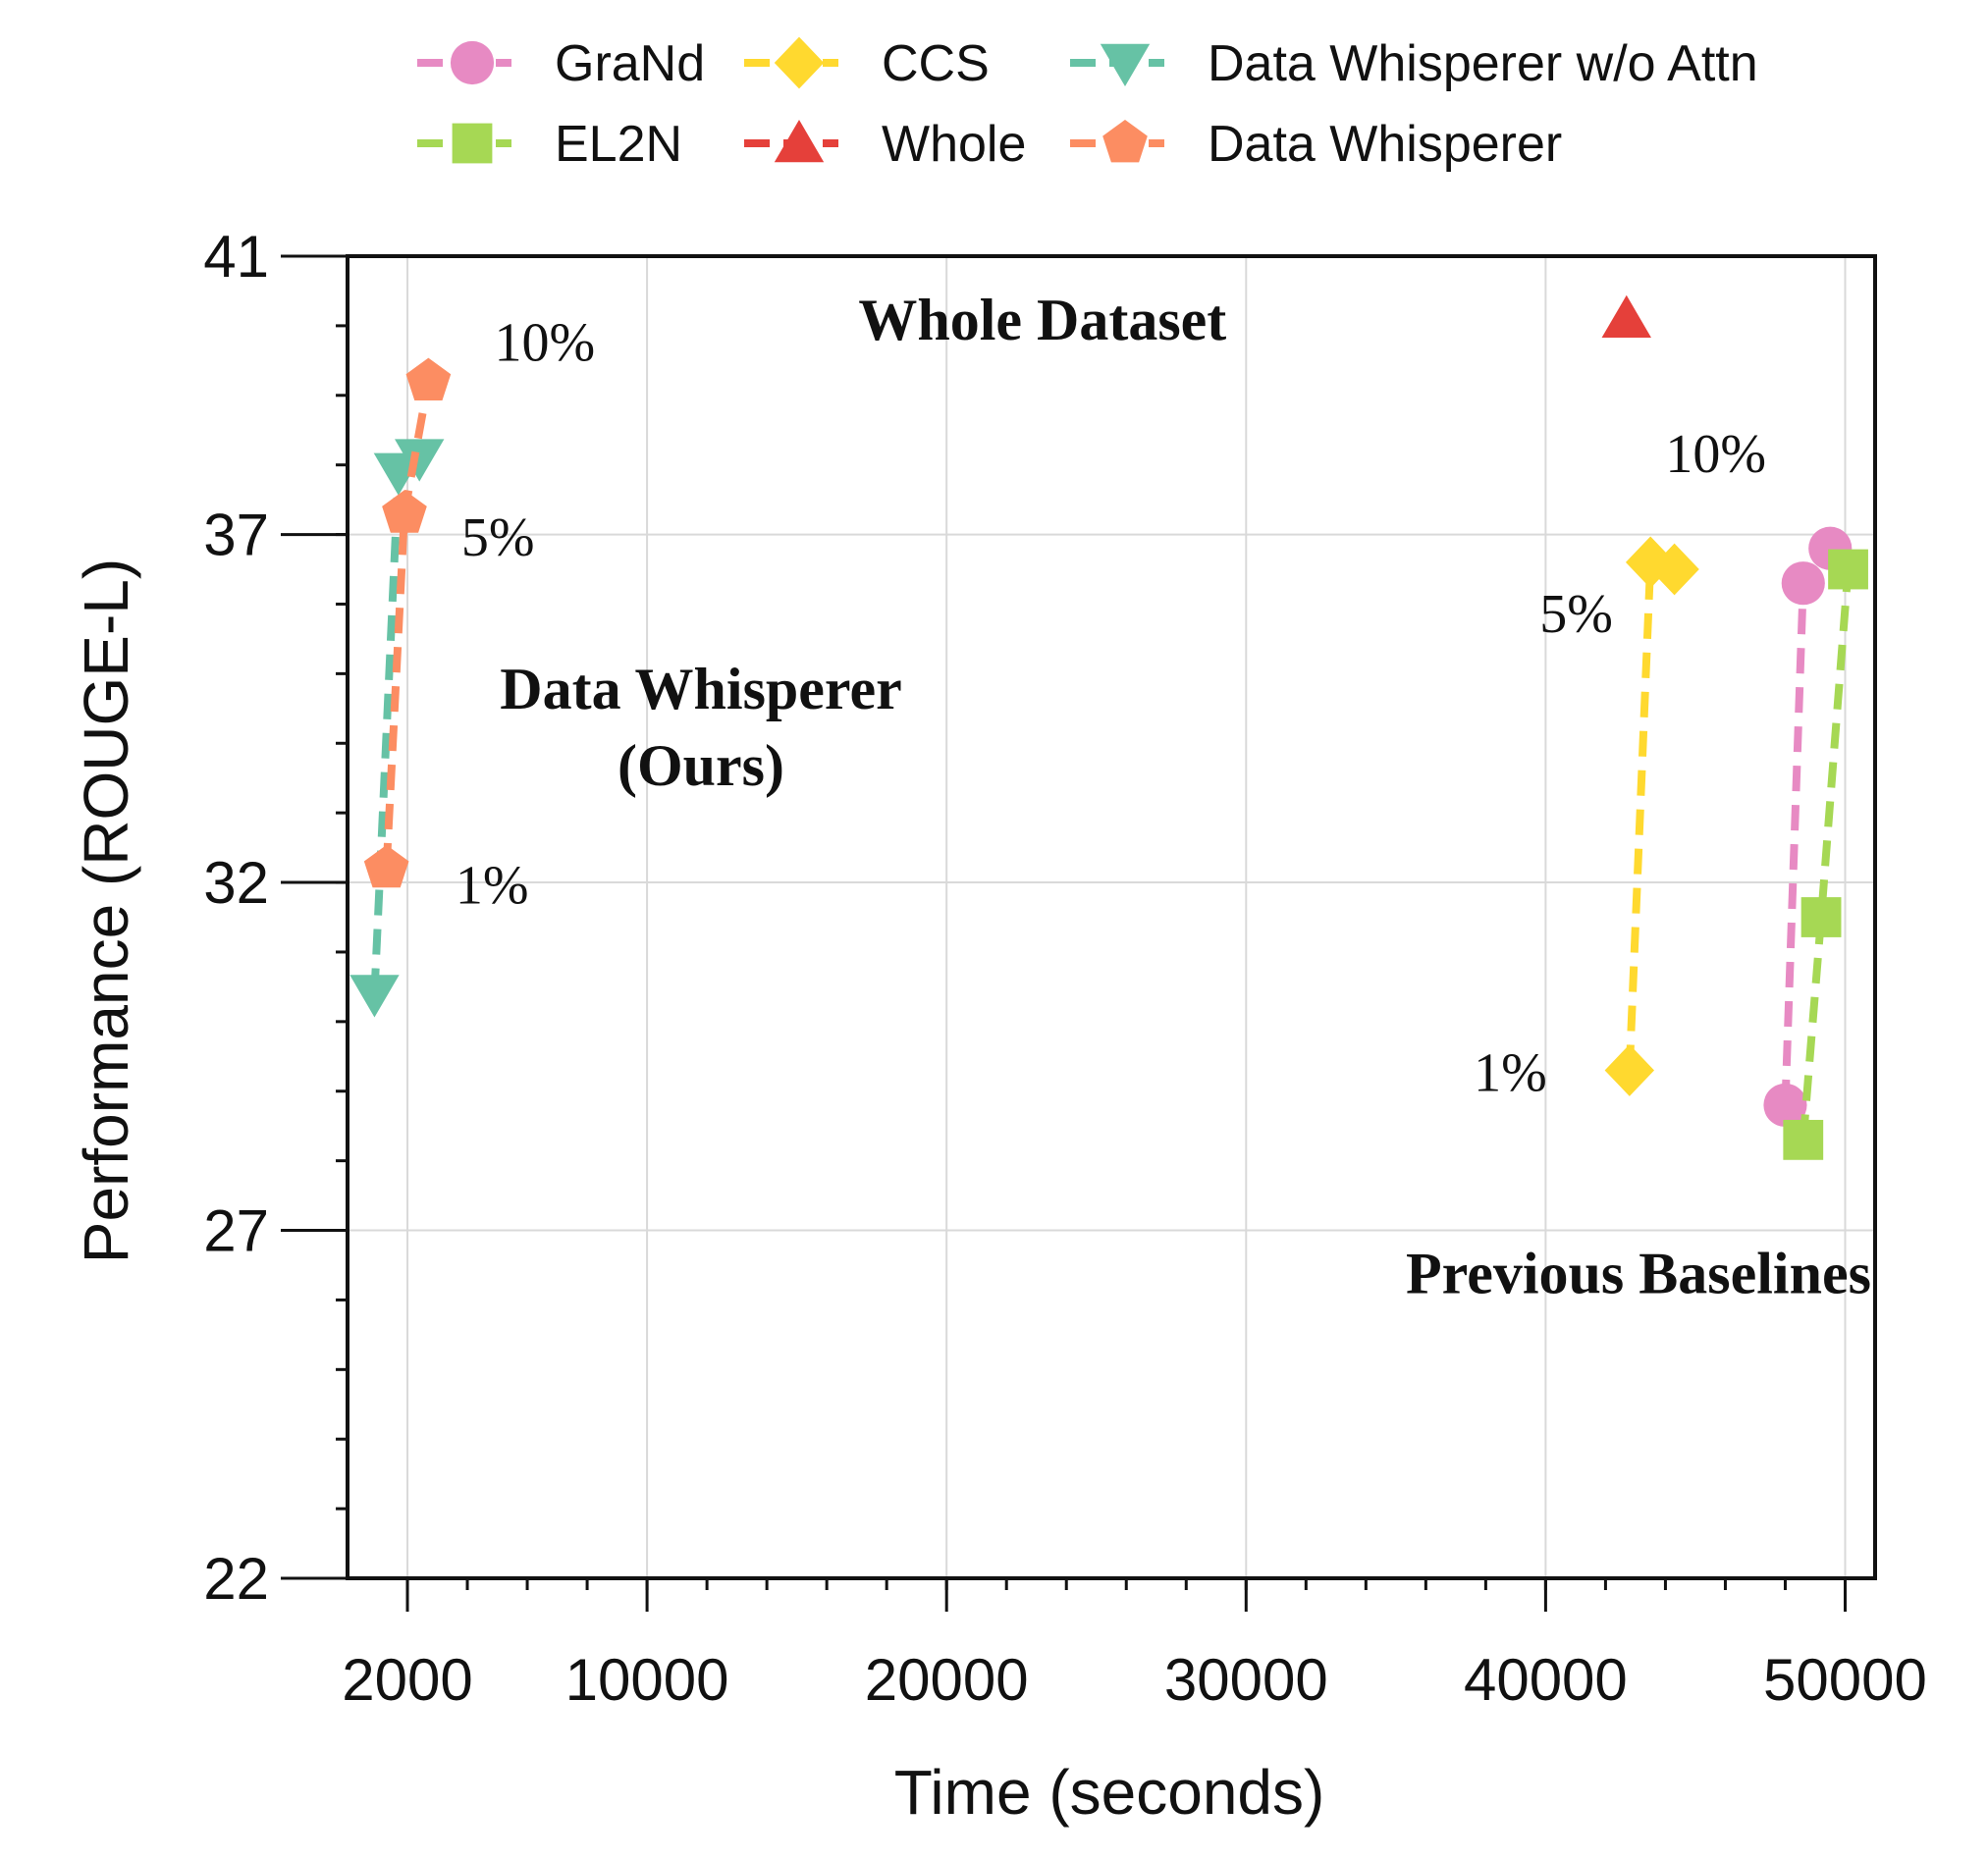 This screenshot has height=1859, width=1988. What do you see at coordinates (618, 144) in the screenshot?
I see `legend-label: EL2N` at bounding box center [618, 144].